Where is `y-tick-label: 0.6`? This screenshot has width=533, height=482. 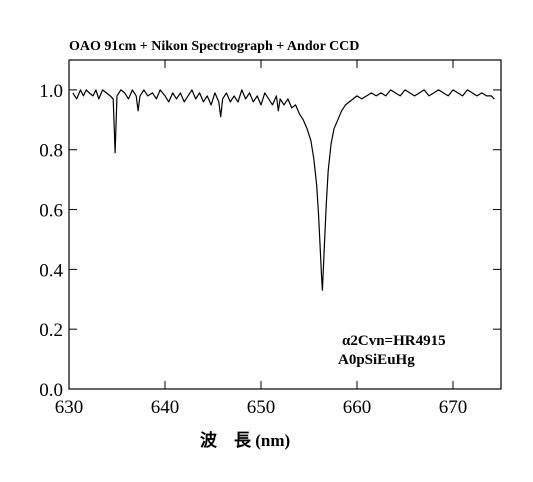
y-tick-label: 0.6 is located at coordinates (51, 211).